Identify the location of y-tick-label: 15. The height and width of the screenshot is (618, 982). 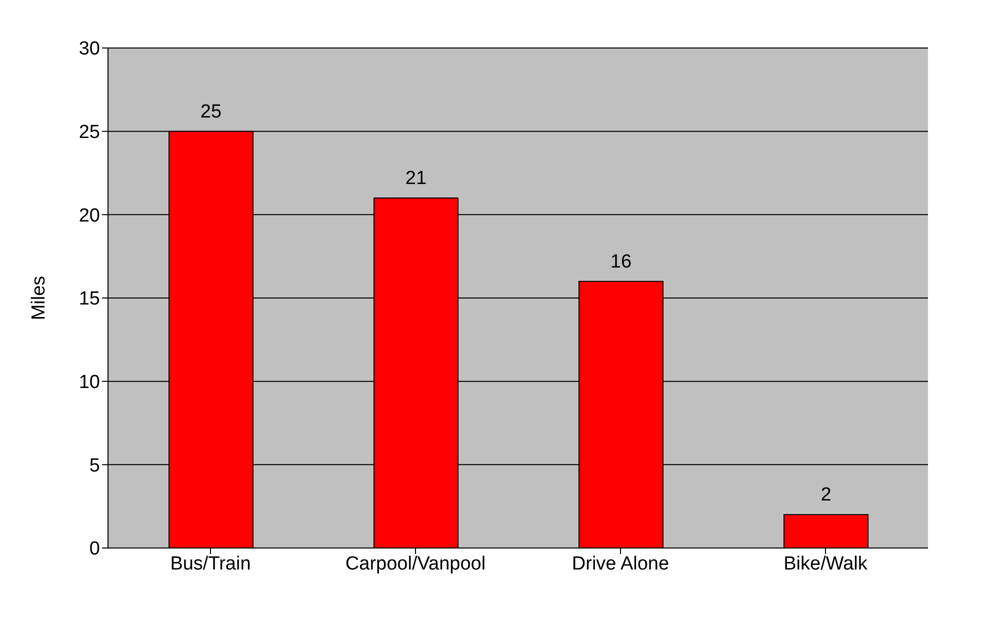
(89, 299).